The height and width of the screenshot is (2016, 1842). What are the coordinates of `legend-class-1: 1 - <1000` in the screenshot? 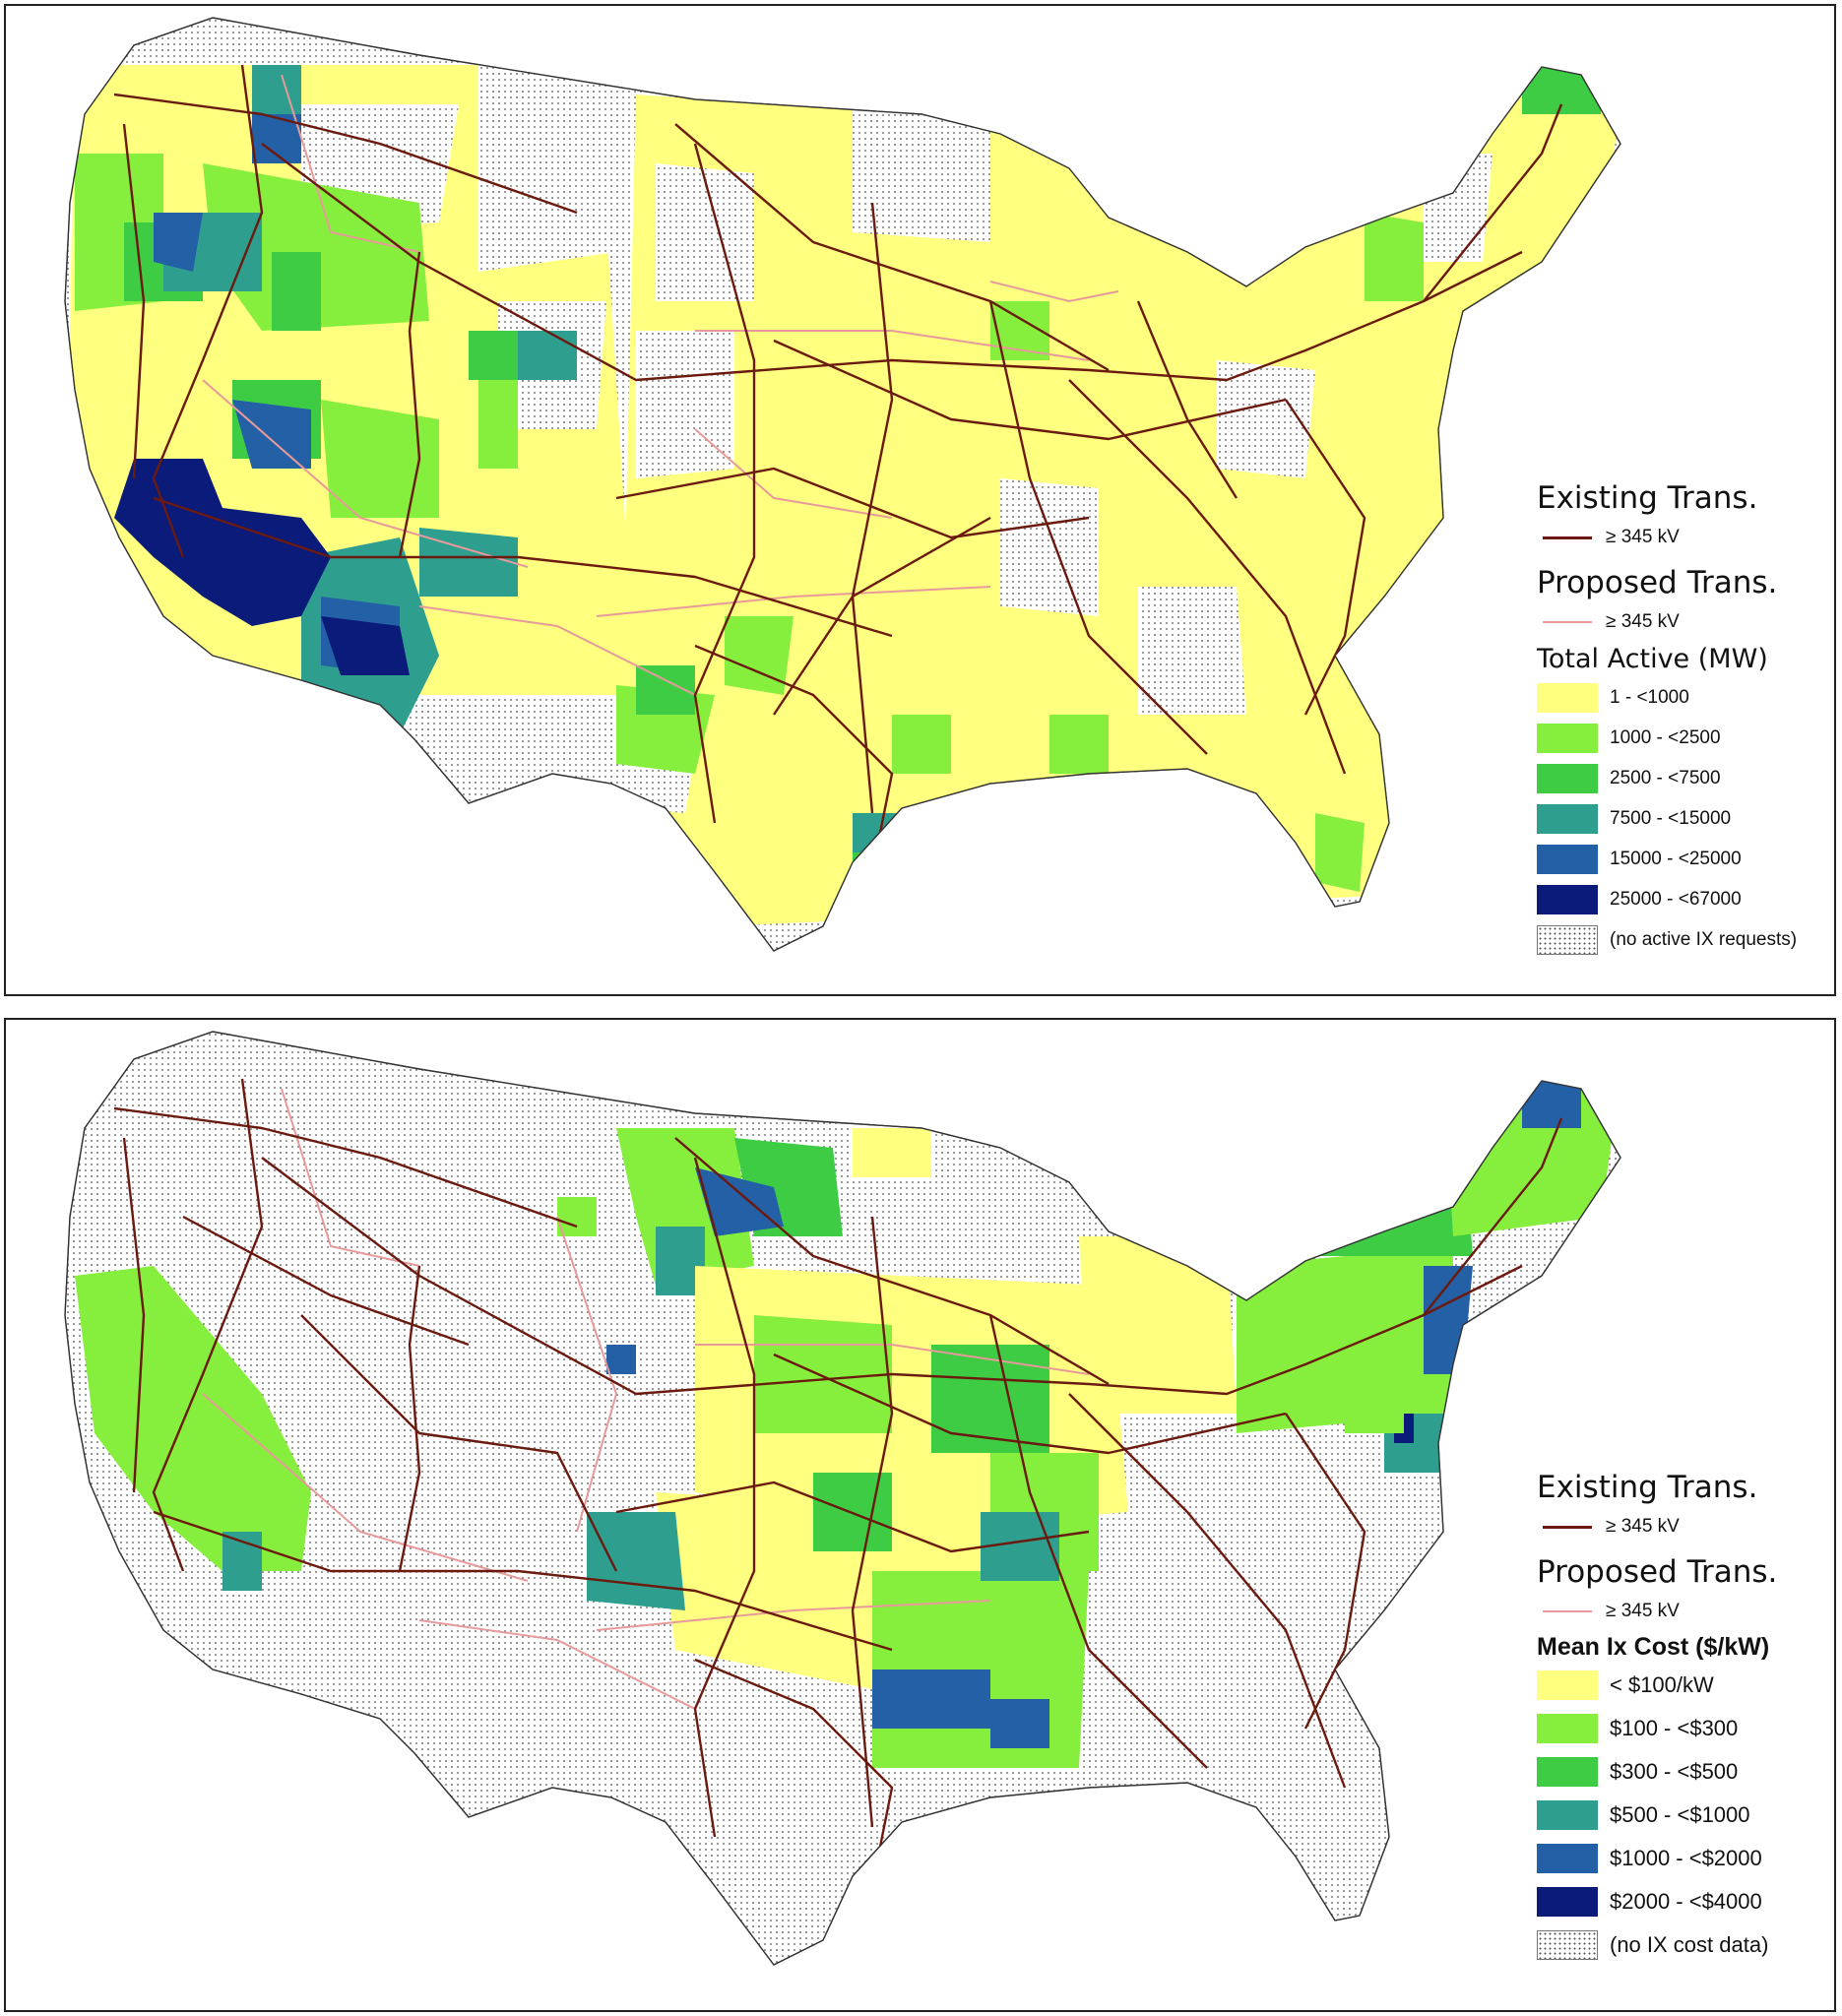 It's located at (1684, 697).